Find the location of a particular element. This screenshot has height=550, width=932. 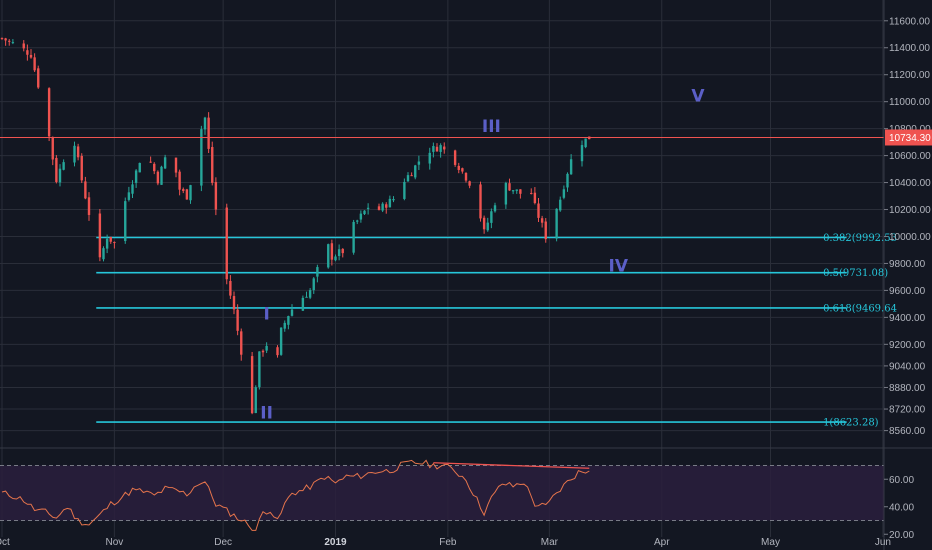

price-axis-label: 9400.00 is located at coordinates (907, 318).